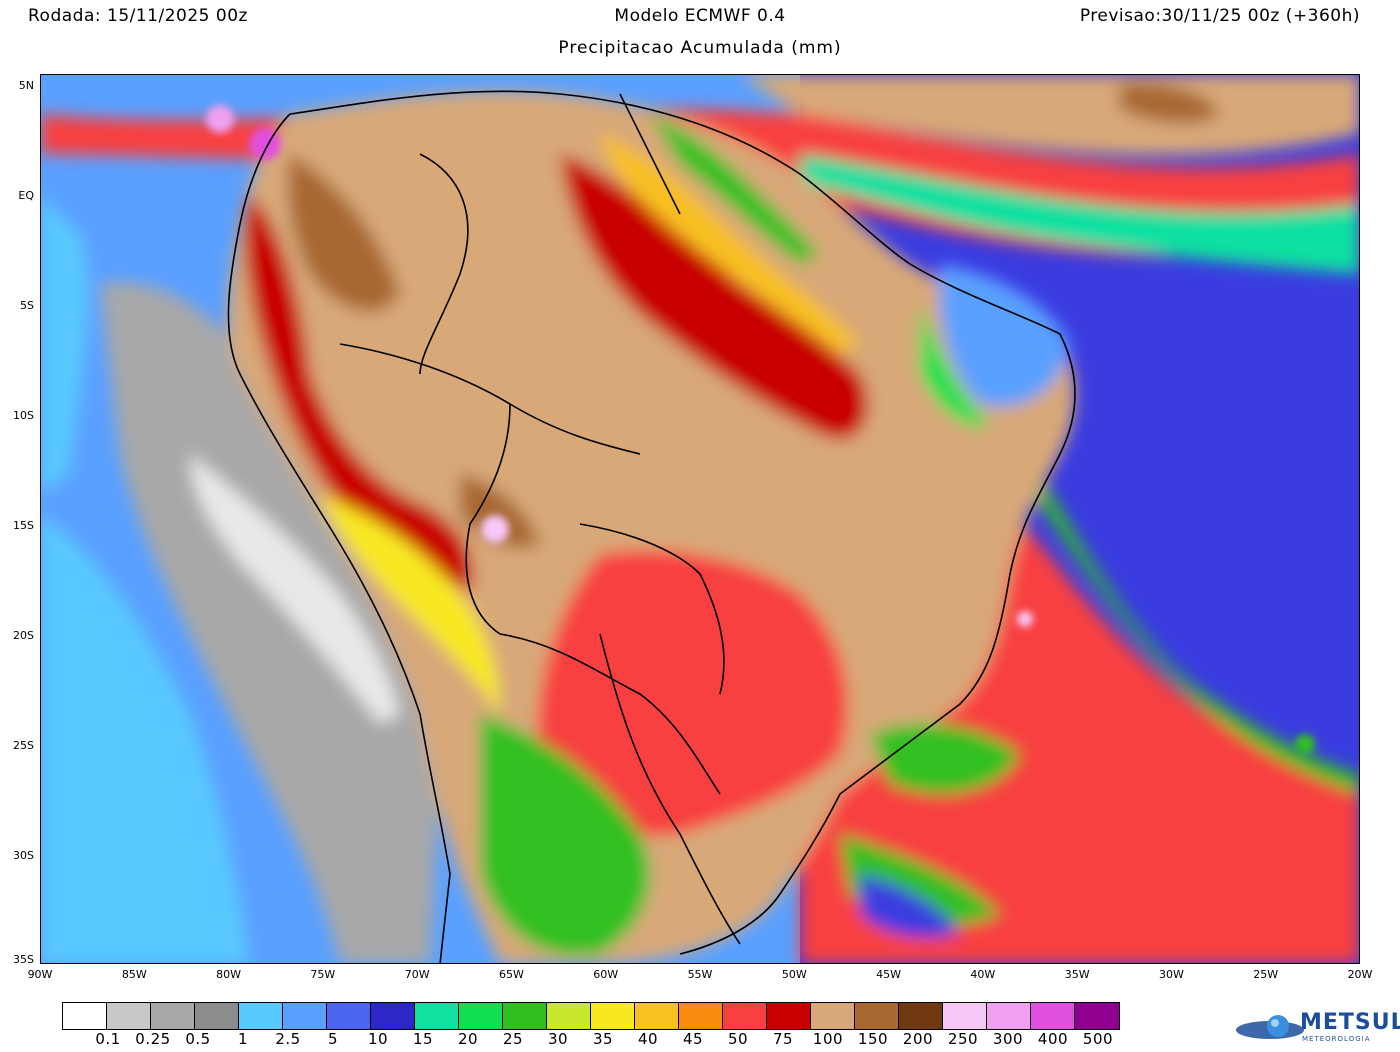  Describe the element at coordinates (468, 1039) in the screenshot. I see `legend-tick: 20` at that location.